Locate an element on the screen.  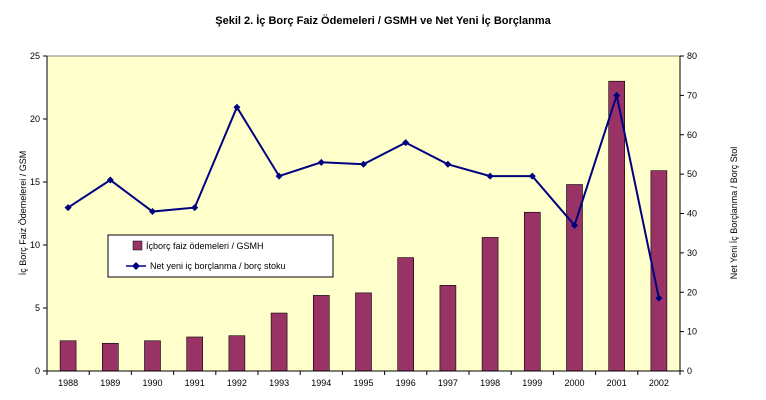
line-point-1999 is located at coordinates (532, 176).